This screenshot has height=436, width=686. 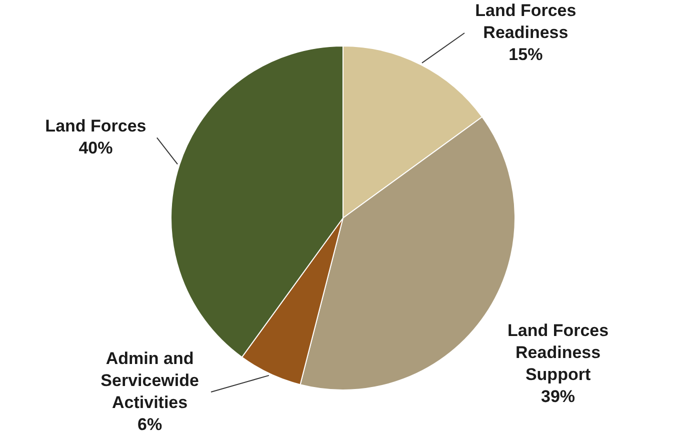 What do you see at coordinates (95, 148) in the screenshot?
I see `data-label: 40%` at bounding box center [95, 148].